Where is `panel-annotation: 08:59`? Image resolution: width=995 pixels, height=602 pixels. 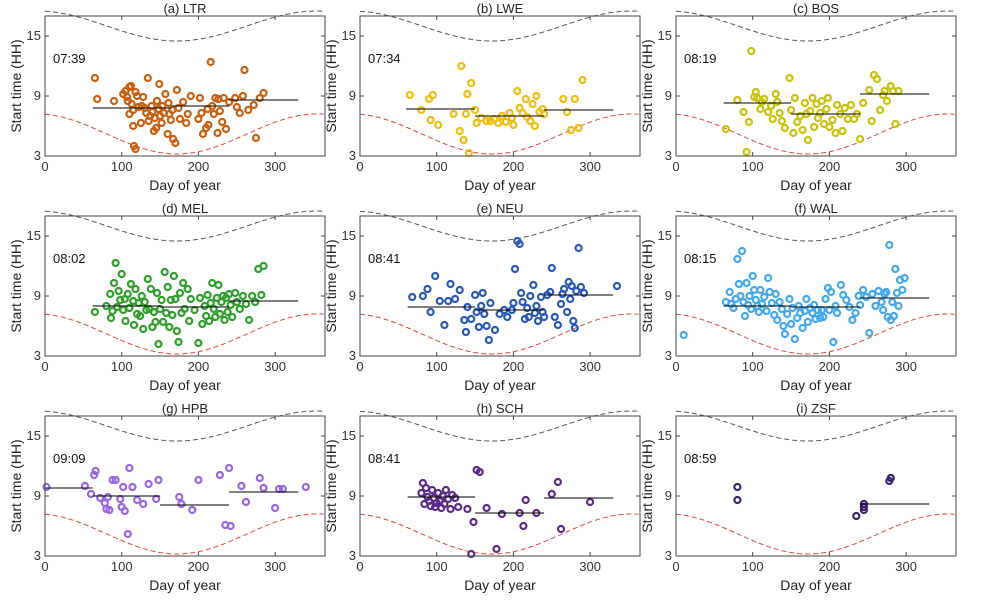
panel-annotation: 08:59 is located at coordinates (700, 458).